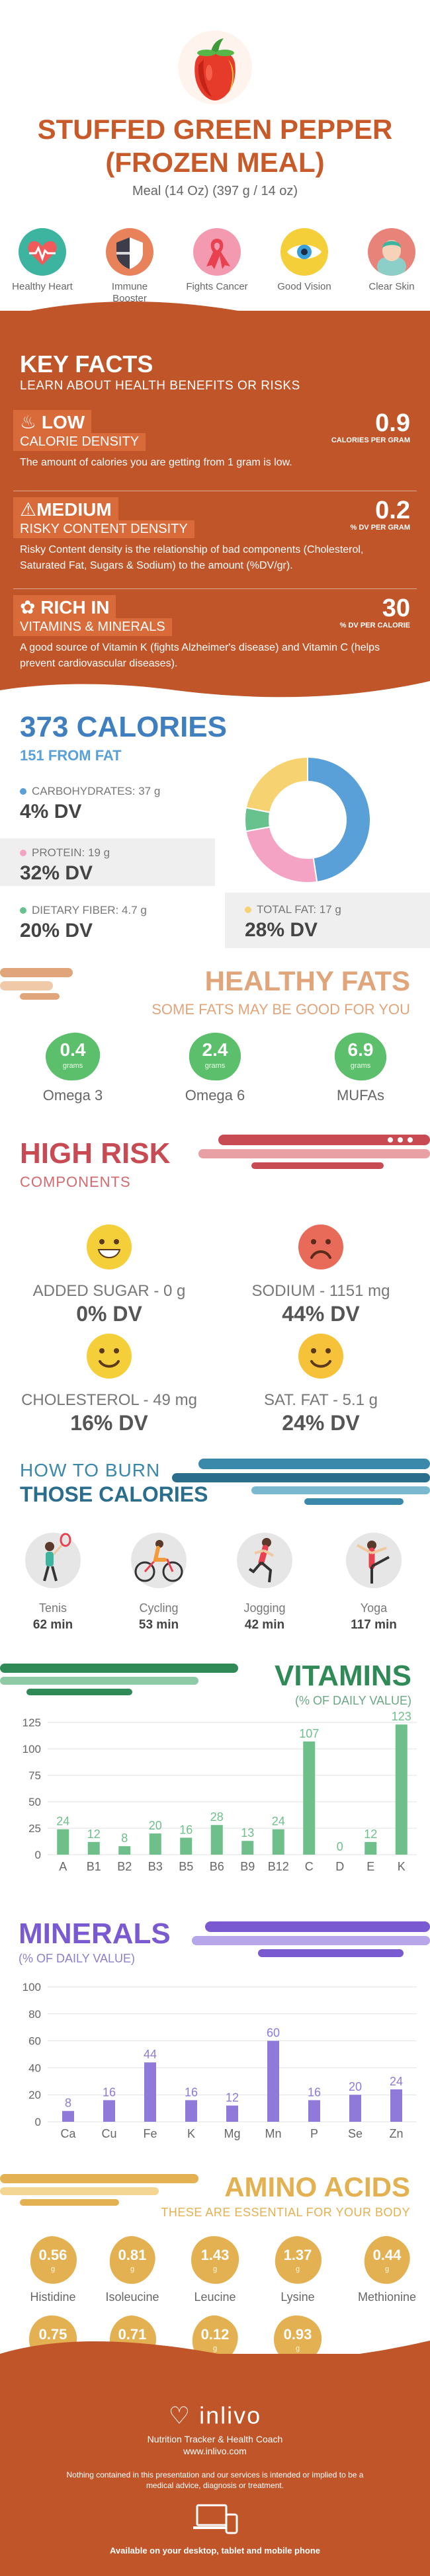 The height and width of the screenshot is (2576, 430). What do you see at coordinates (38, 2122) in the screenshot?
I see `y-tick-label: 0` at bounding box center [38, 2122].